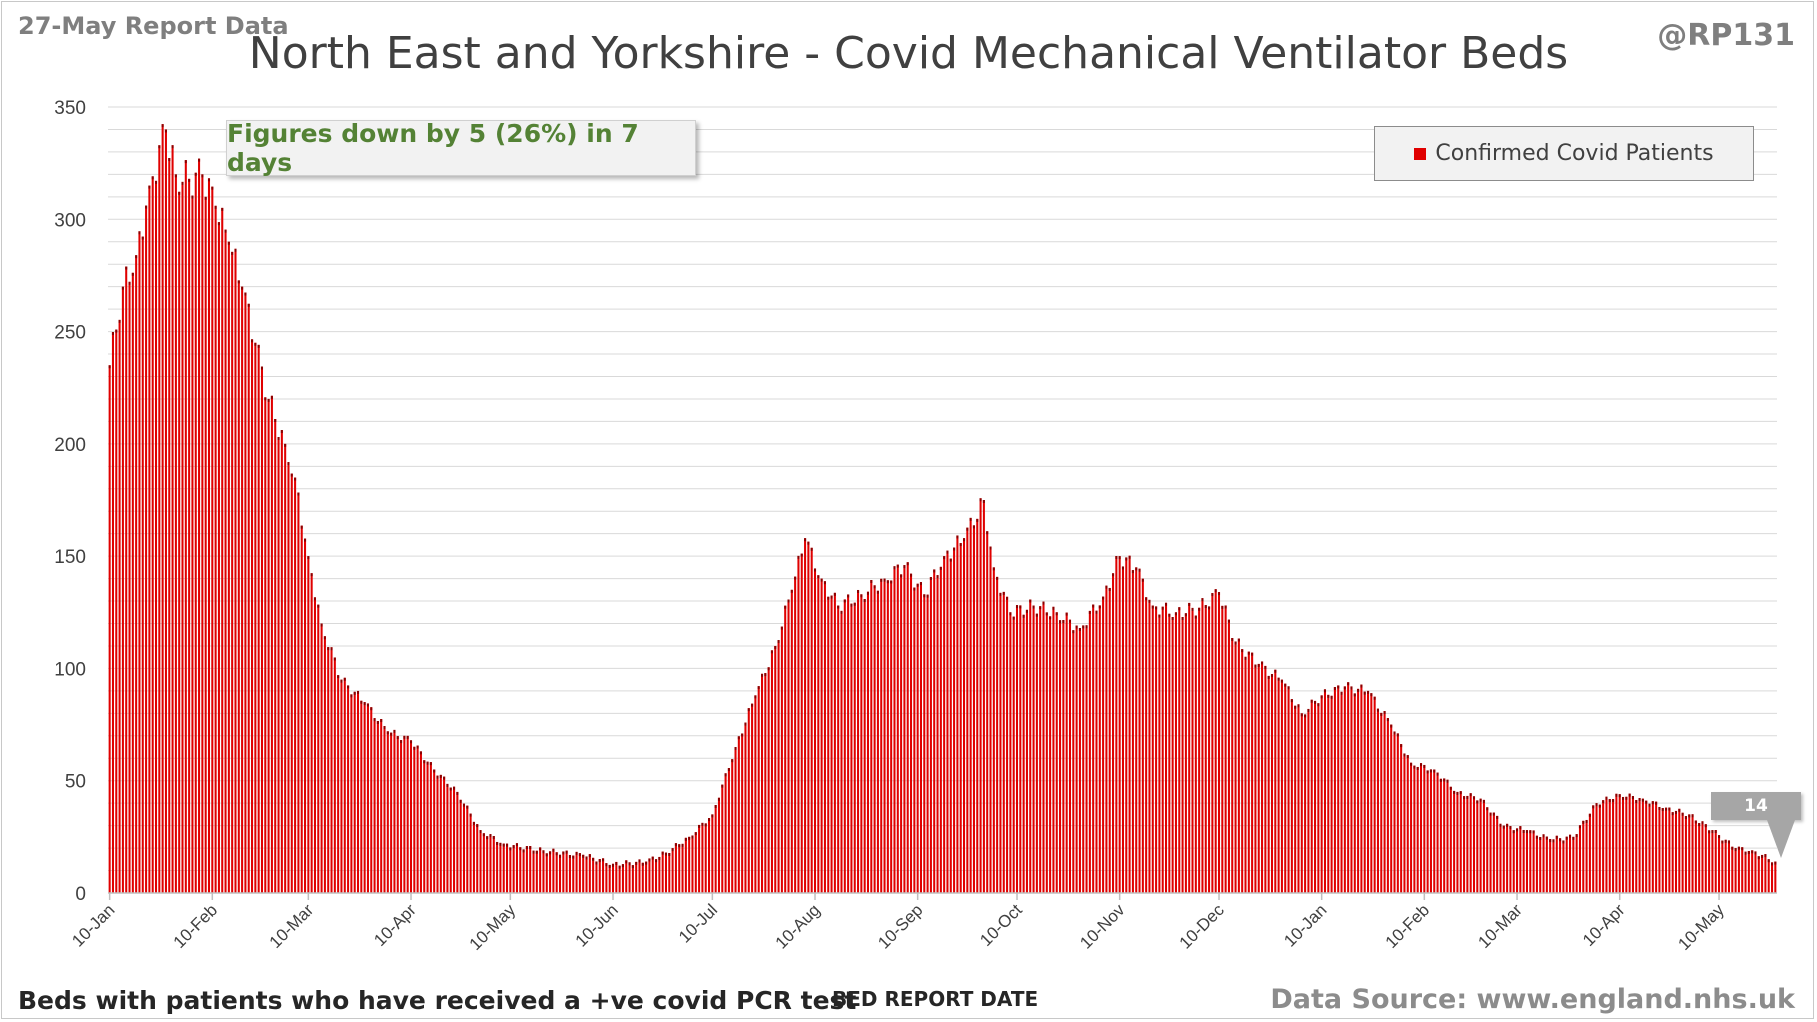 The height and width of the screenshot is (1022, 1817). I want to click on x-tick-label: 10-Sep, so click(900, 926).